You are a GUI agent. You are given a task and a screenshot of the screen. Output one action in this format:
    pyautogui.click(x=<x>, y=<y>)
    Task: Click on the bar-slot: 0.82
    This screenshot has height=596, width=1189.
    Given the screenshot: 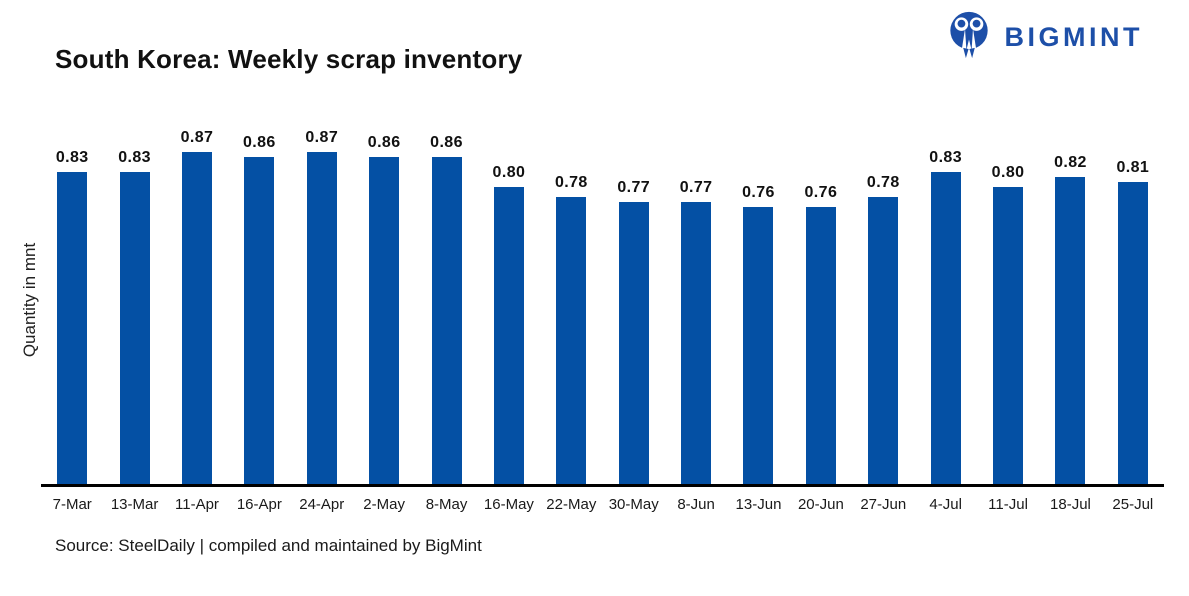 What is the action you would take?
    pyautogui.click(x=1070, y=318)
    